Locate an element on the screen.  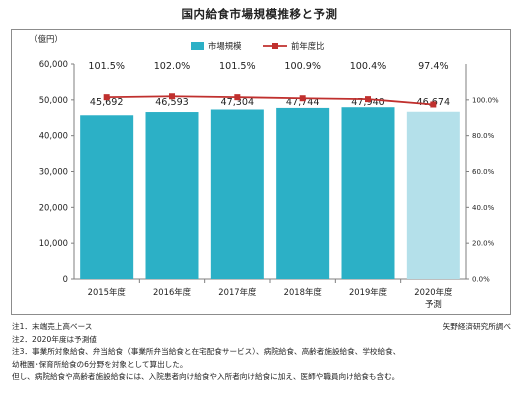
left-tick-label: 10,000 is located at coordinates (53, 243).